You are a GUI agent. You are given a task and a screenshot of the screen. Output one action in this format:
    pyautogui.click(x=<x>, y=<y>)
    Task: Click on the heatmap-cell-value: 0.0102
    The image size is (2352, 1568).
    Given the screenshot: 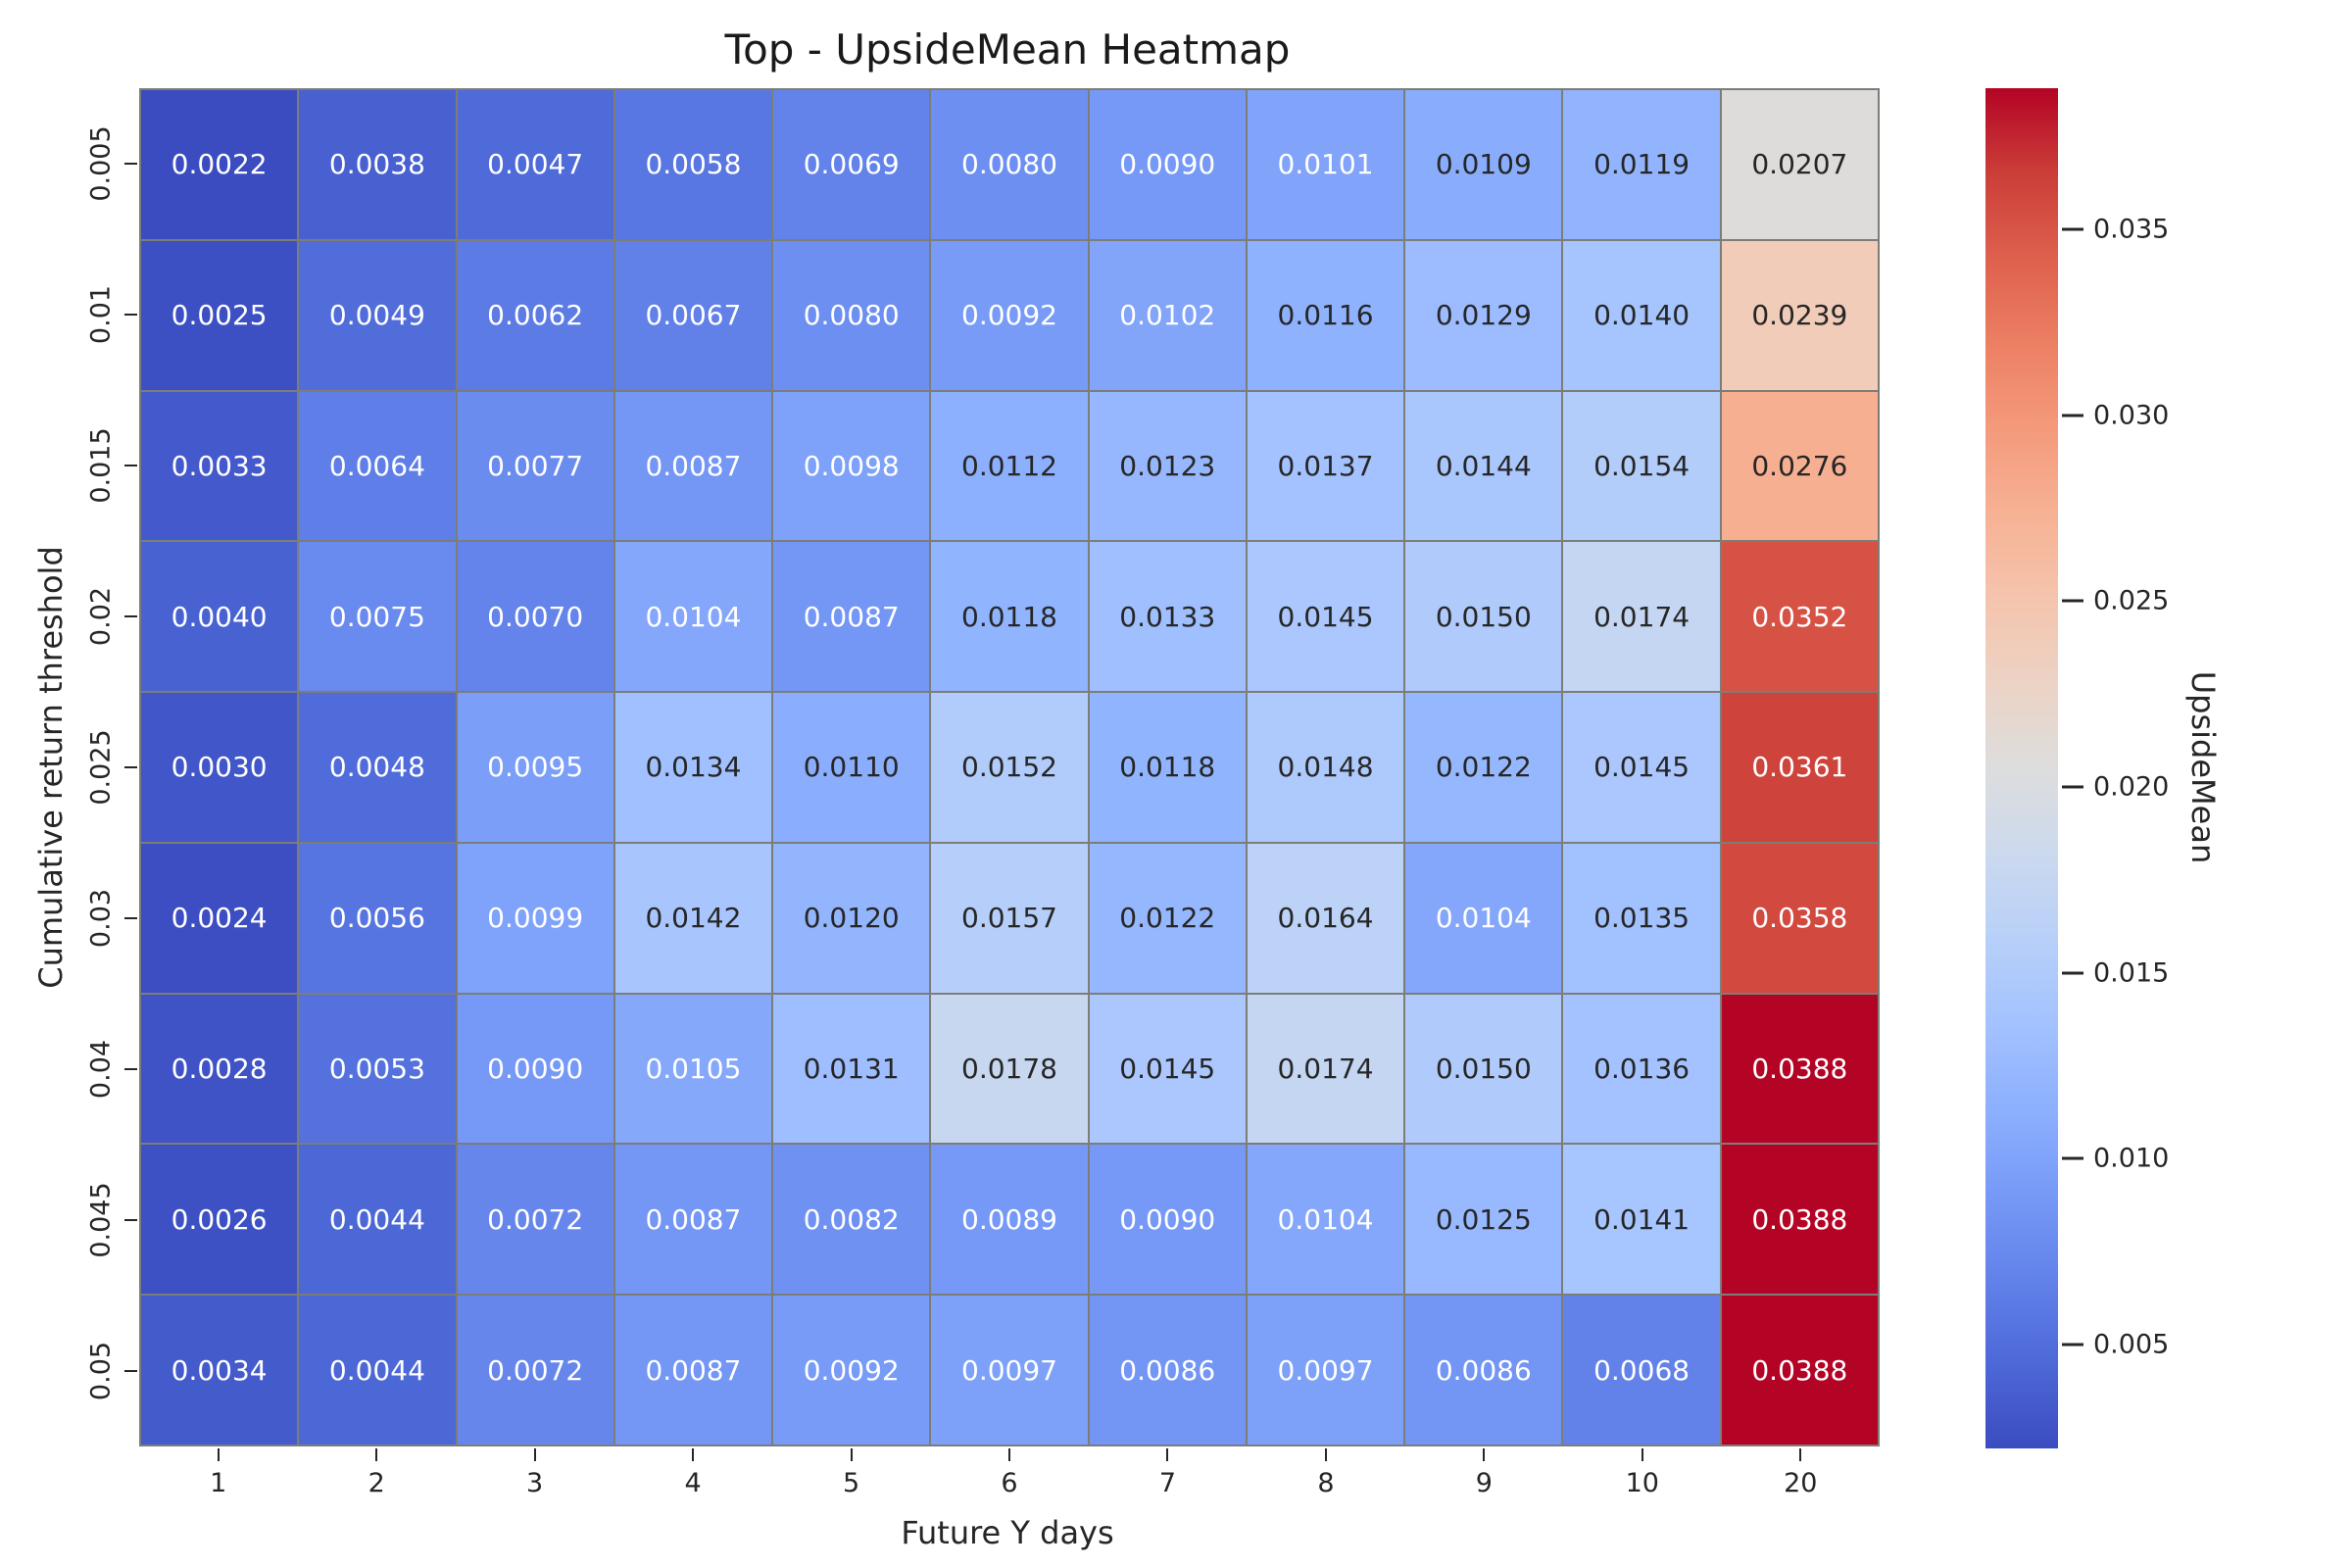 What is the action you would take?
    pyautogui.click(x=1167, y=315)
    